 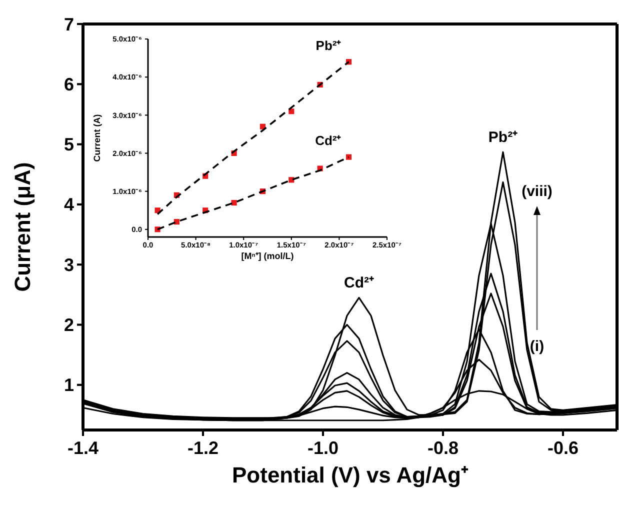 What do you see at coordinates (22, 227) in the screenshot?
I see `y-axis-title: Current (μA)` at bounding box center [22, 227].